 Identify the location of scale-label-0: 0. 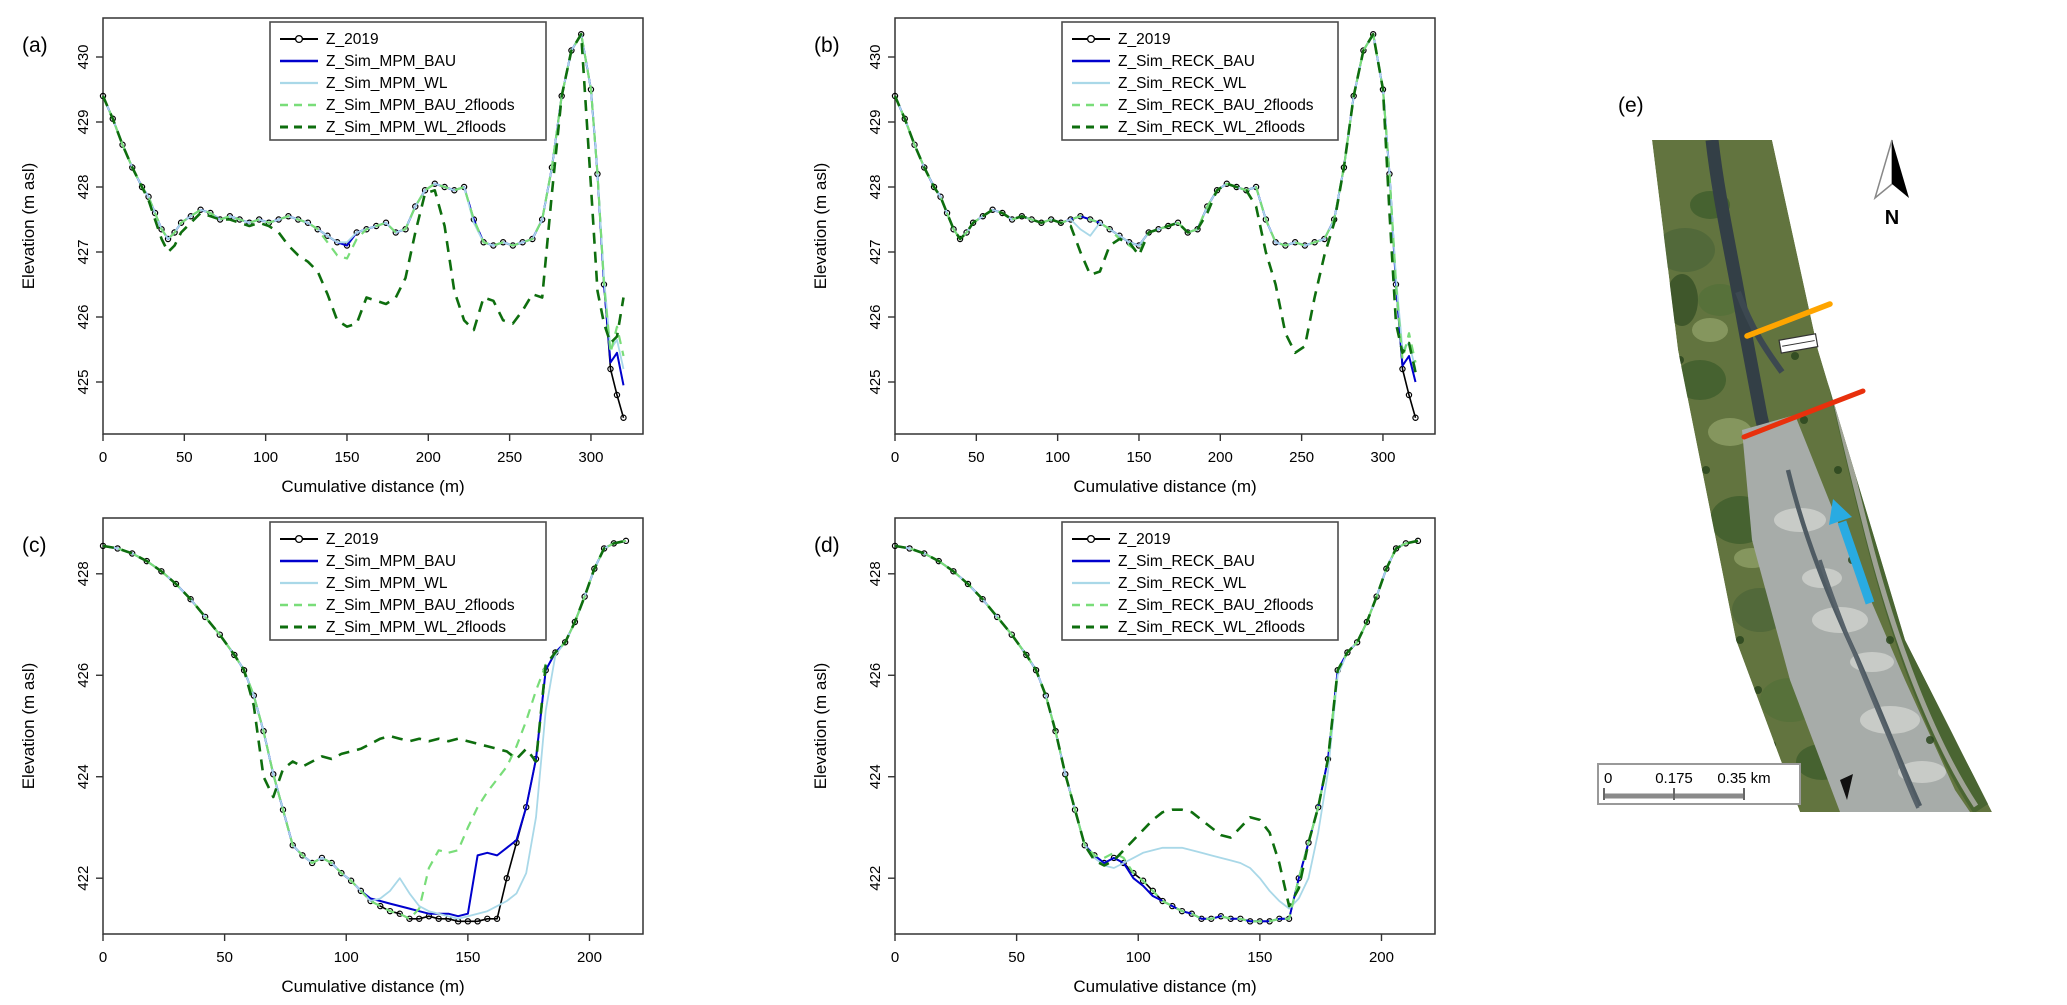
(1608, 778).